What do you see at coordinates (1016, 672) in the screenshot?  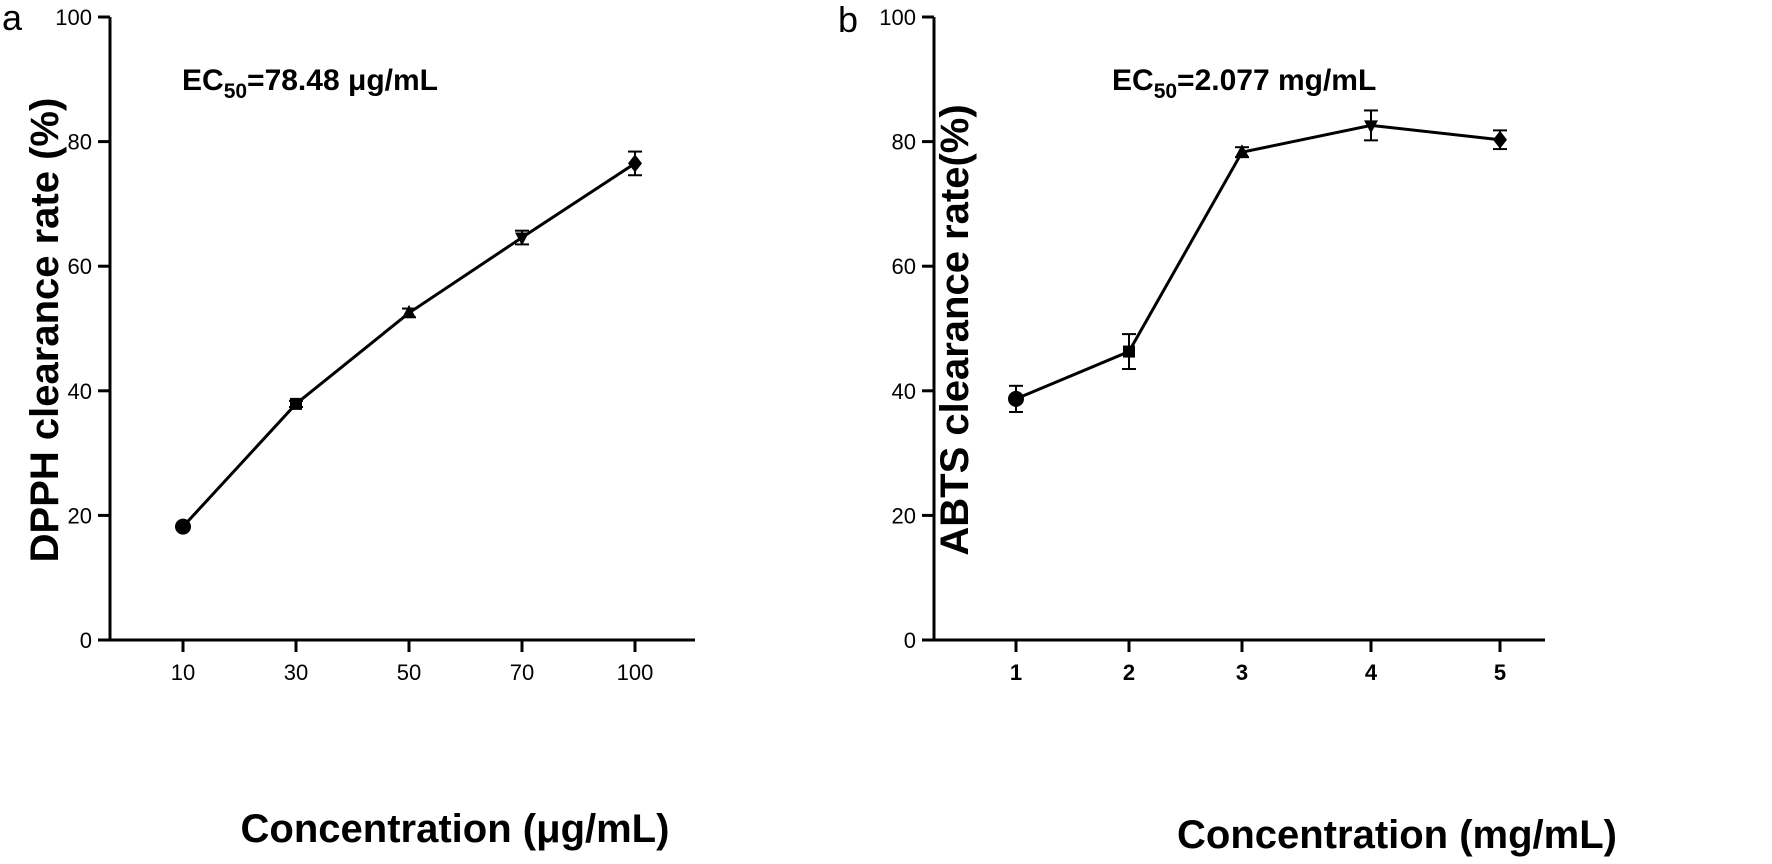 I see `panel-b-x-tick-label-1: 1` at bounding box center [1016, 672].